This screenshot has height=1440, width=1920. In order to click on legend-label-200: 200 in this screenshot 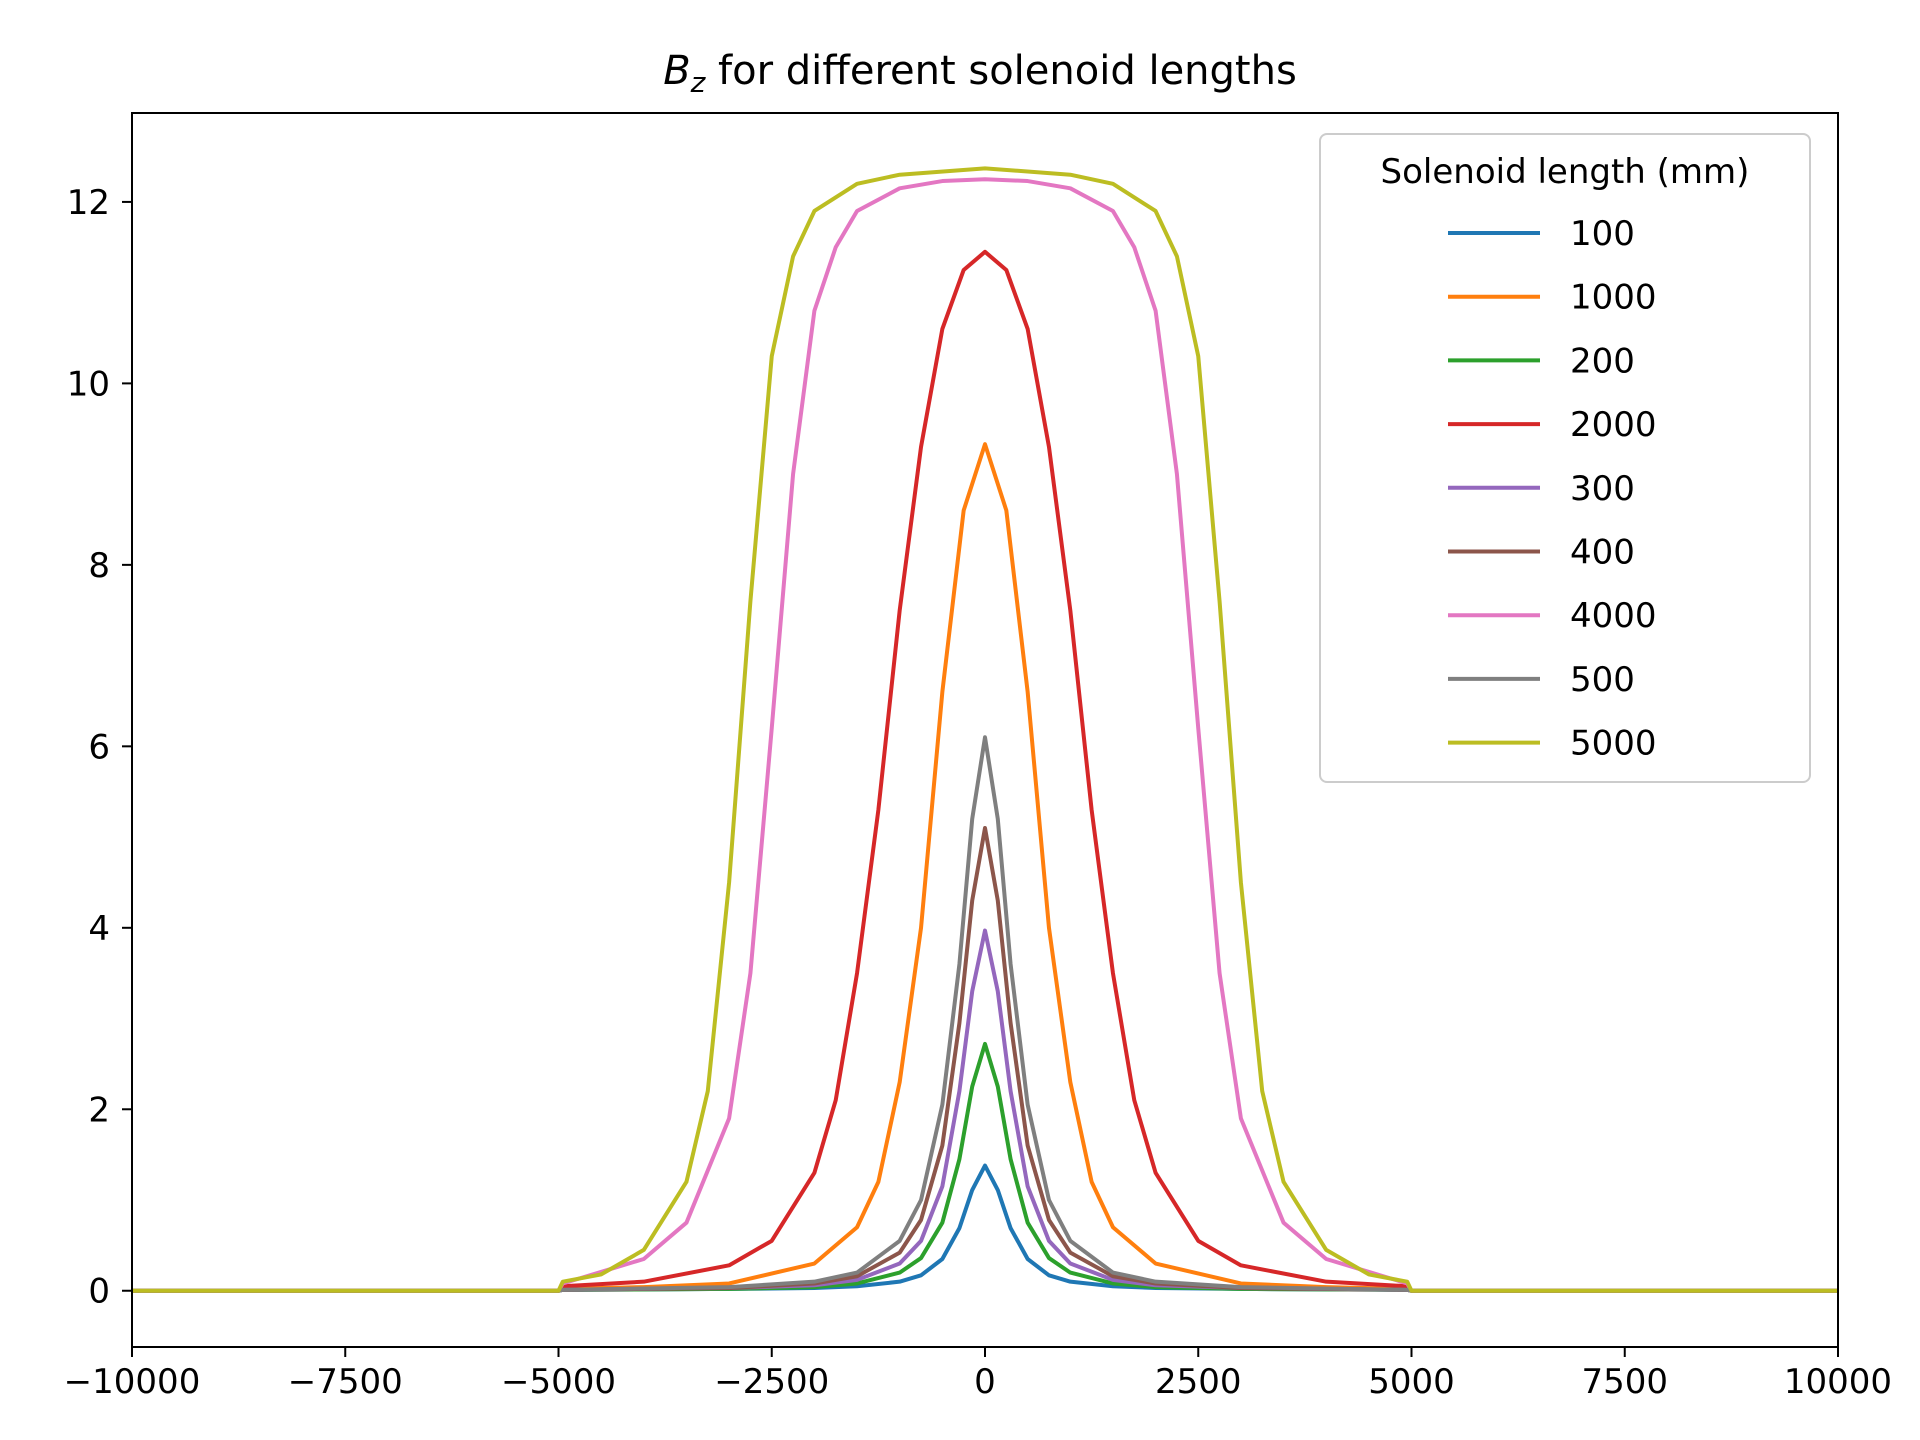, I will do `click(1602, 361)`.